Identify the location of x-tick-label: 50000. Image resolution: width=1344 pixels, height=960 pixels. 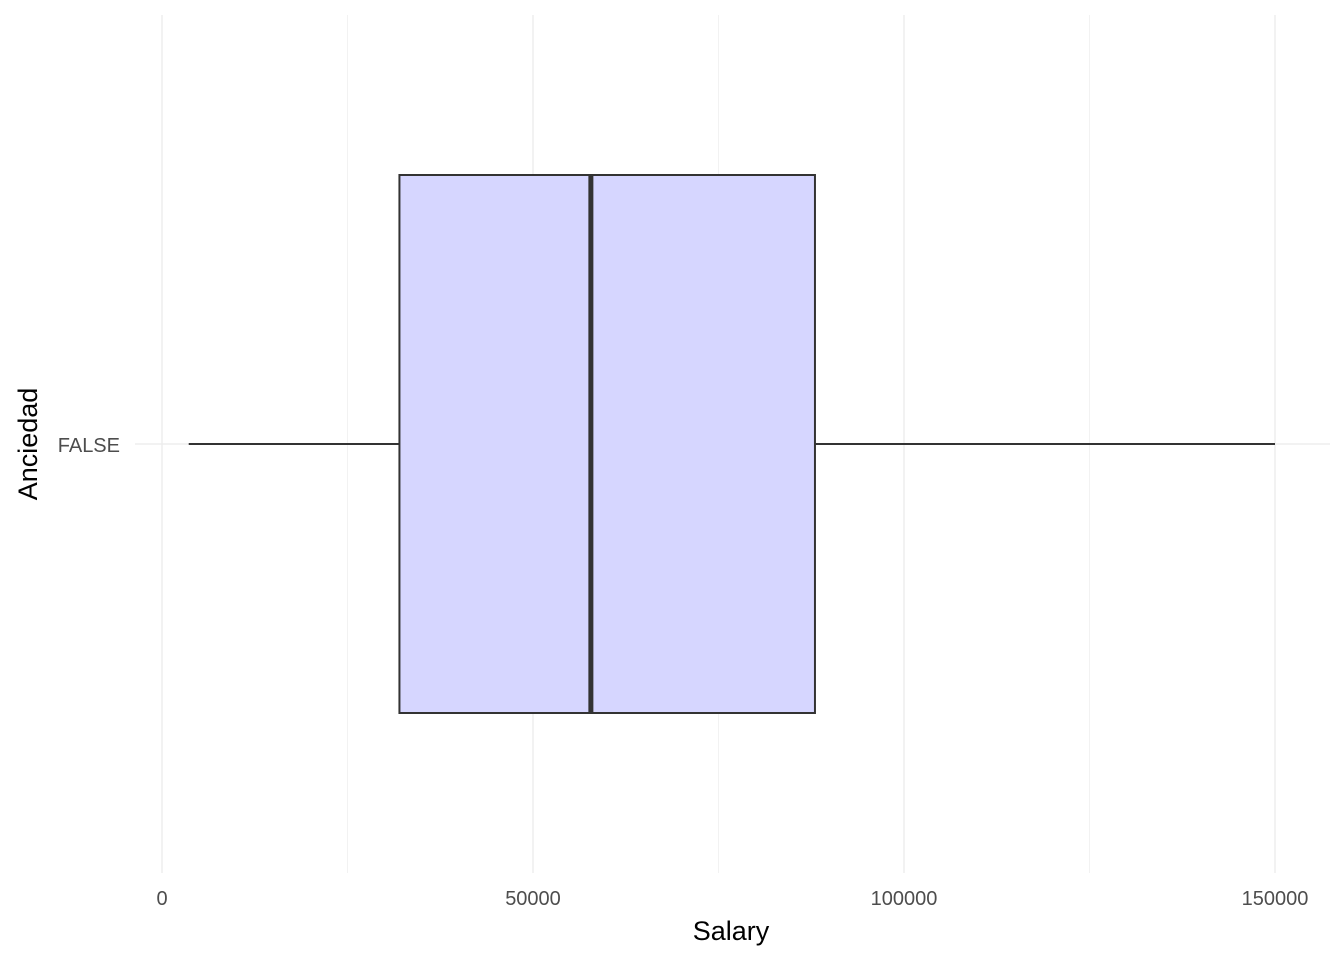
(533, 899).